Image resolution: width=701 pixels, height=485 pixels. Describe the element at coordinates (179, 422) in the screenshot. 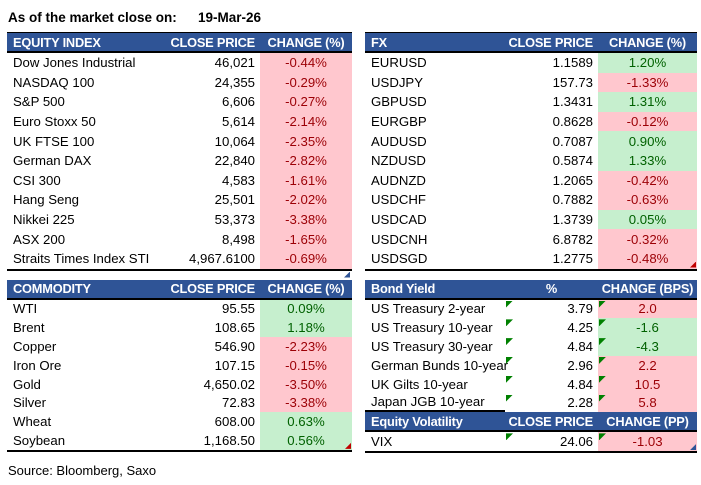

I see `table-row: Wheat 608.00 0.63%` at that location.